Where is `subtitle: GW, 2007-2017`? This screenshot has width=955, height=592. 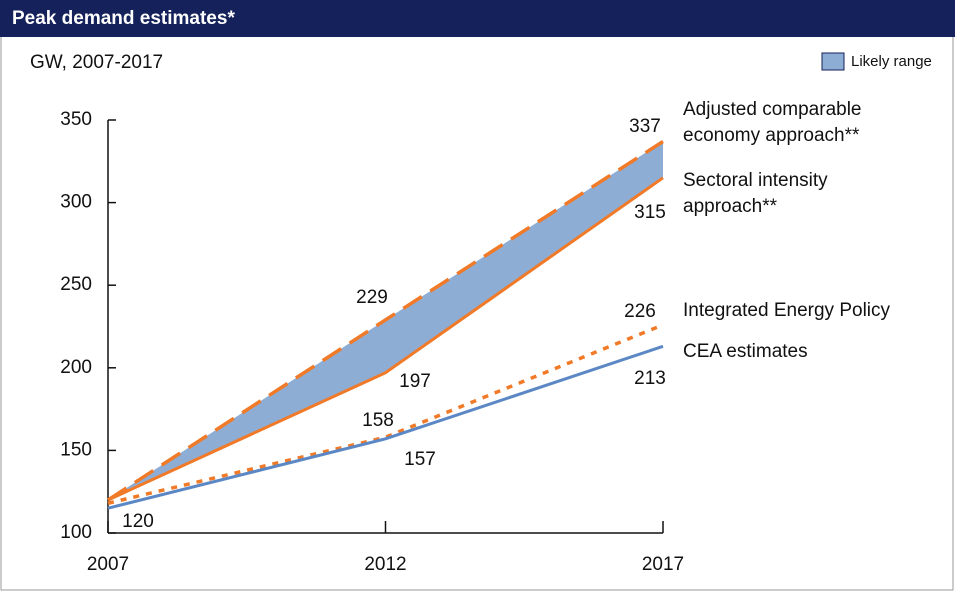 subtitle: GW, 2007-2017 is located at coordinates (96, 62).